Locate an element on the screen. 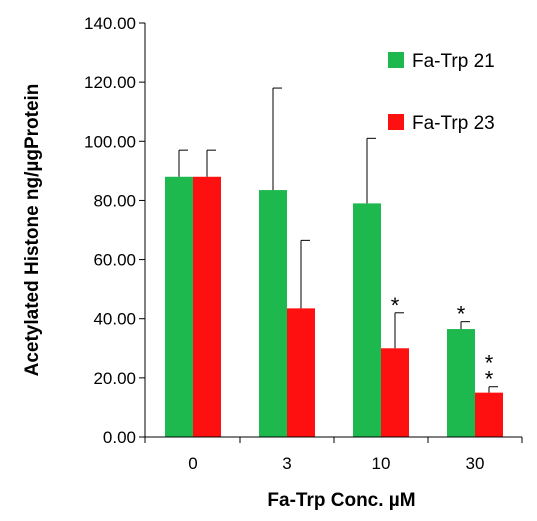 The height and width of the screenshot is (521, 537). y-tick-label: 40.00 is located at coordinates (114, 319).